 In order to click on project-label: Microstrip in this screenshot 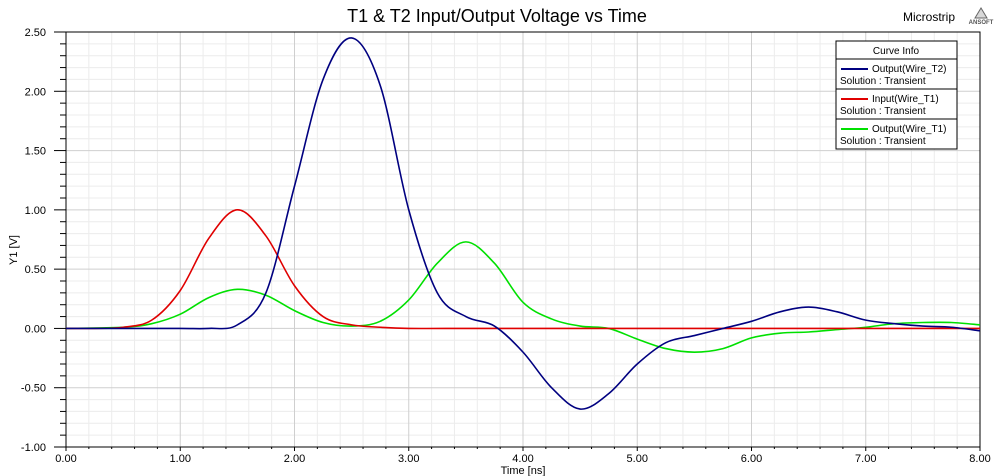, I will do `click(929, 17)`.